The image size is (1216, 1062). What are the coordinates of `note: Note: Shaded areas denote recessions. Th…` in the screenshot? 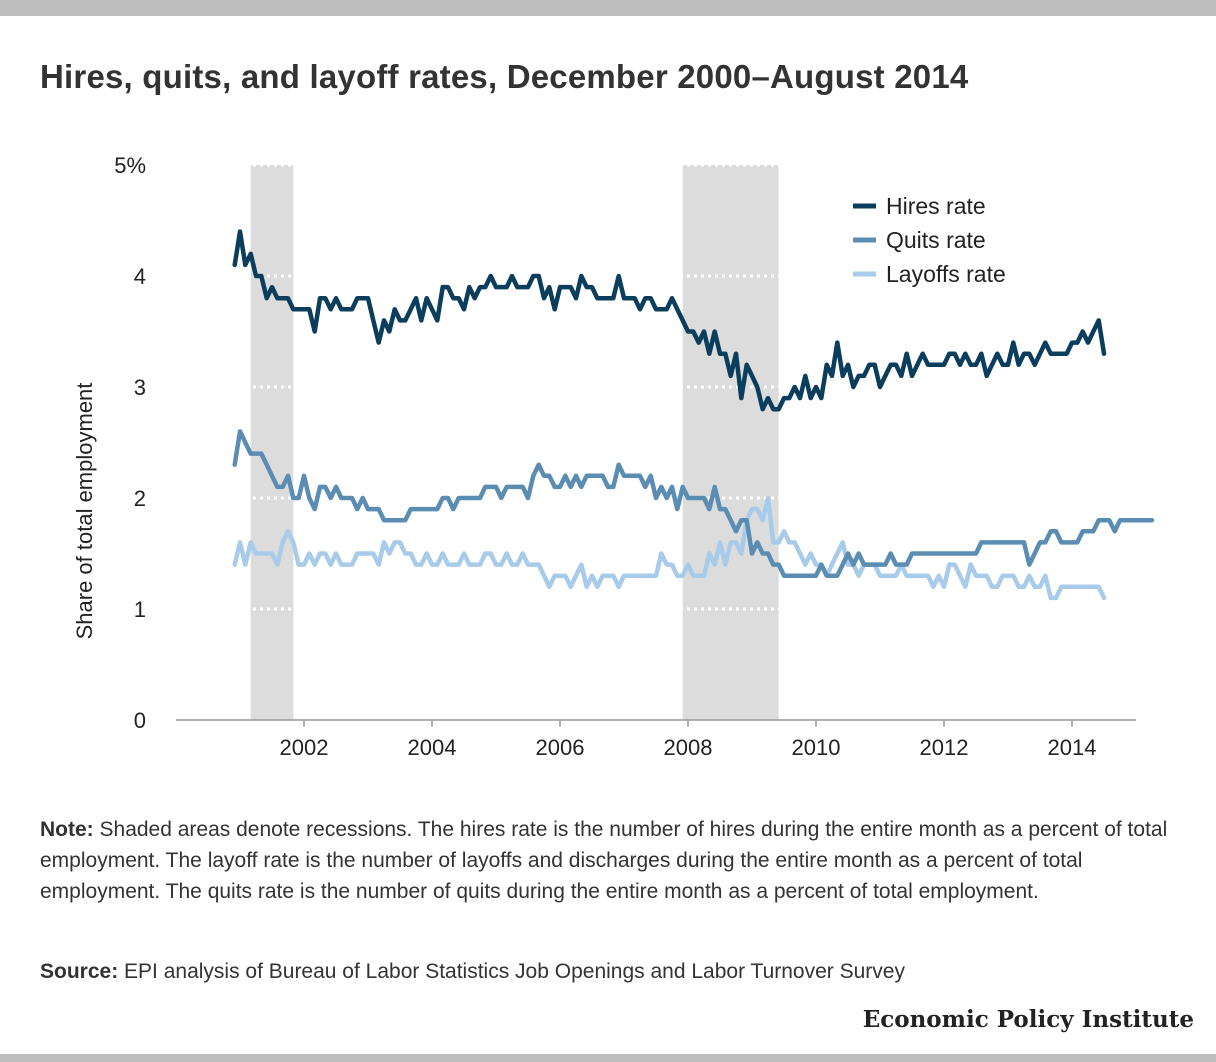 It's located at (610, 860).